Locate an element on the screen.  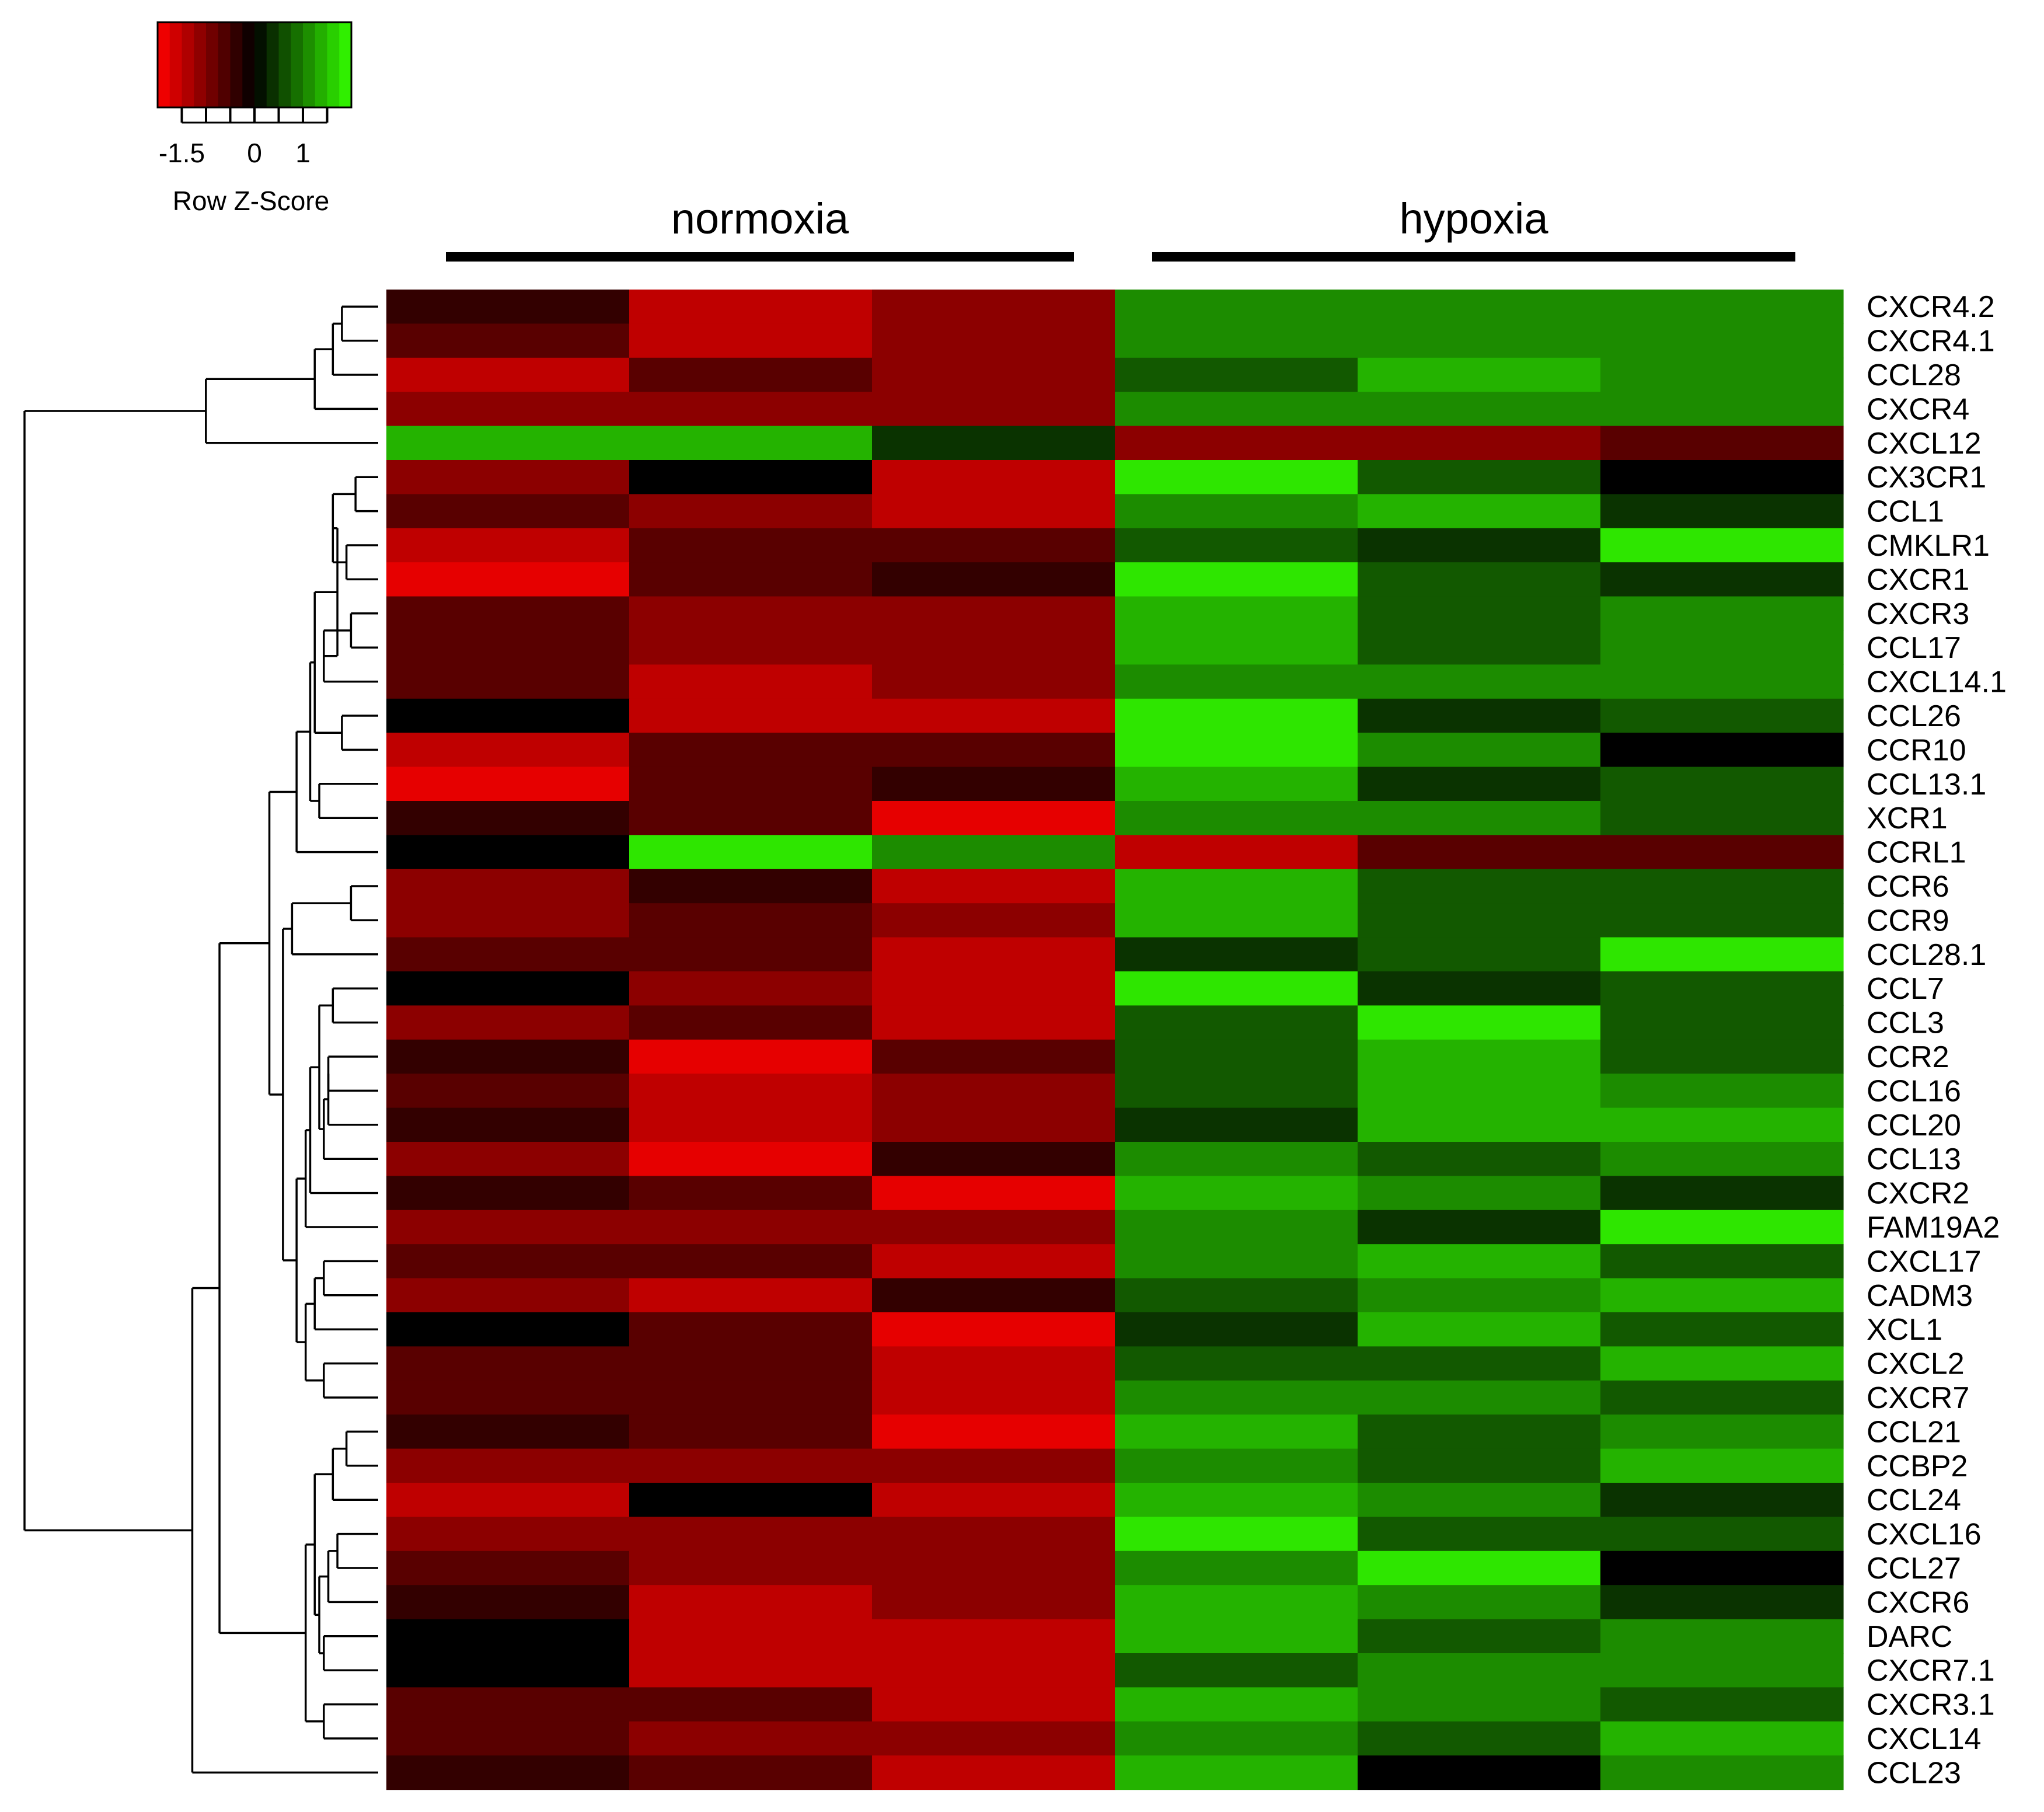
heat-cell-CXCL14.1-5 is located at coordinates (1722, 681).